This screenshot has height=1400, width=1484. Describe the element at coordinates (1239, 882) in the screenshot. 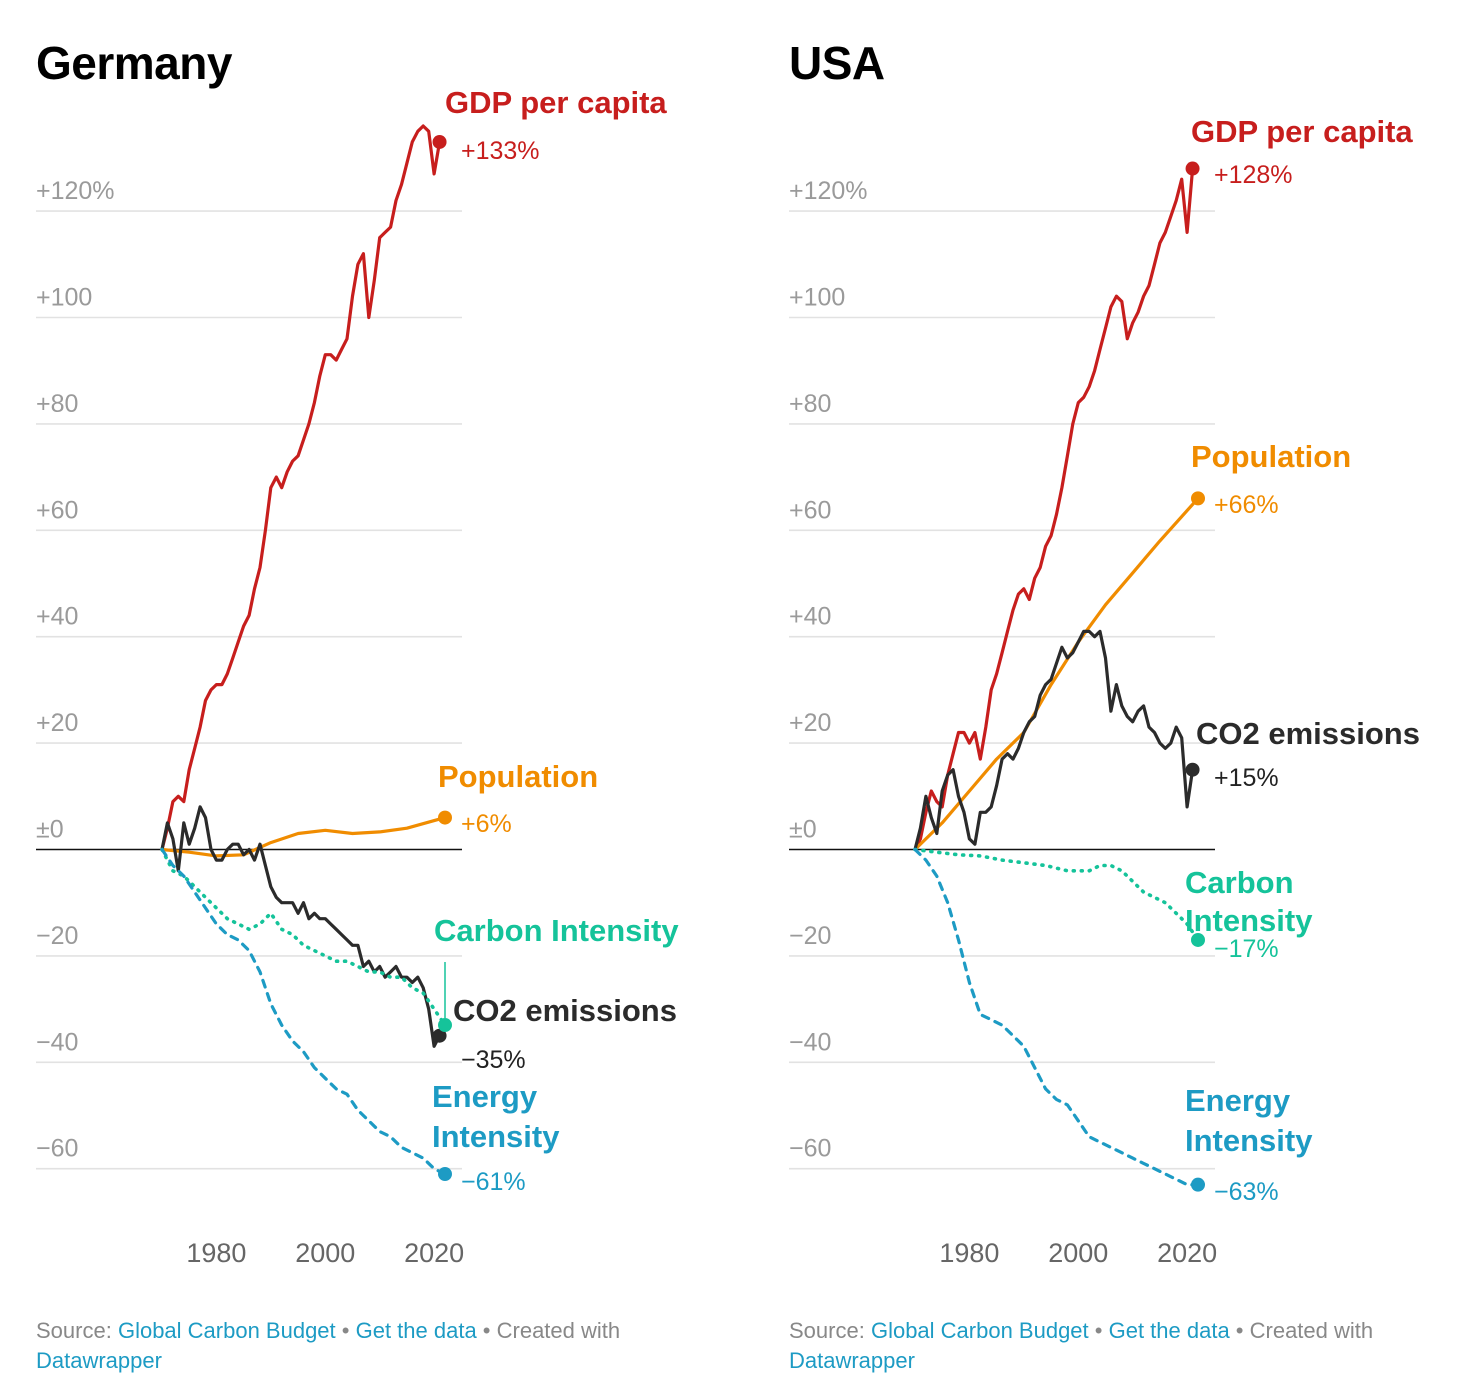

I see `series-label: Carbon` at that location.